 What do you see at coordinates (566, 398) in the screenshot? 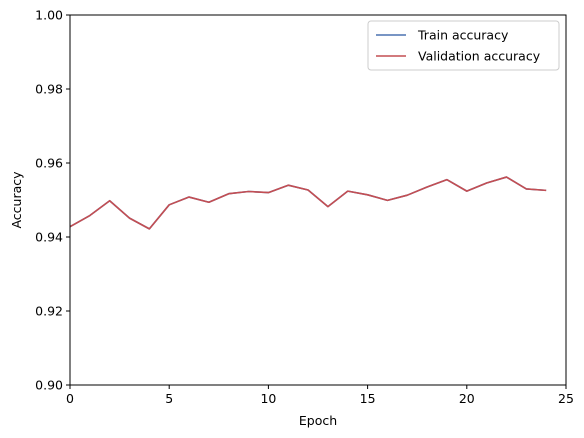
I see `x-tick-label: 25` at bounding box center [566, 398].